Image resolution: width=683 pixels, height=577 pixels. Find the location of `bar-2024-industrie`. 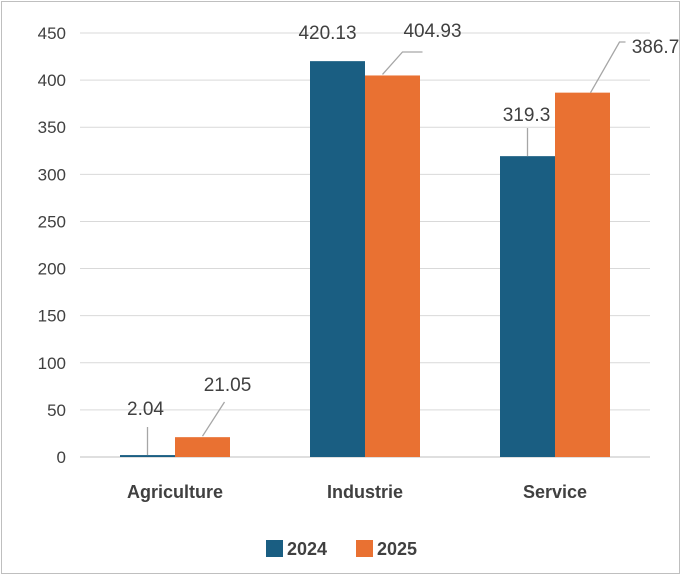

bar-2024-industrie is located at coordinates (337, 259).